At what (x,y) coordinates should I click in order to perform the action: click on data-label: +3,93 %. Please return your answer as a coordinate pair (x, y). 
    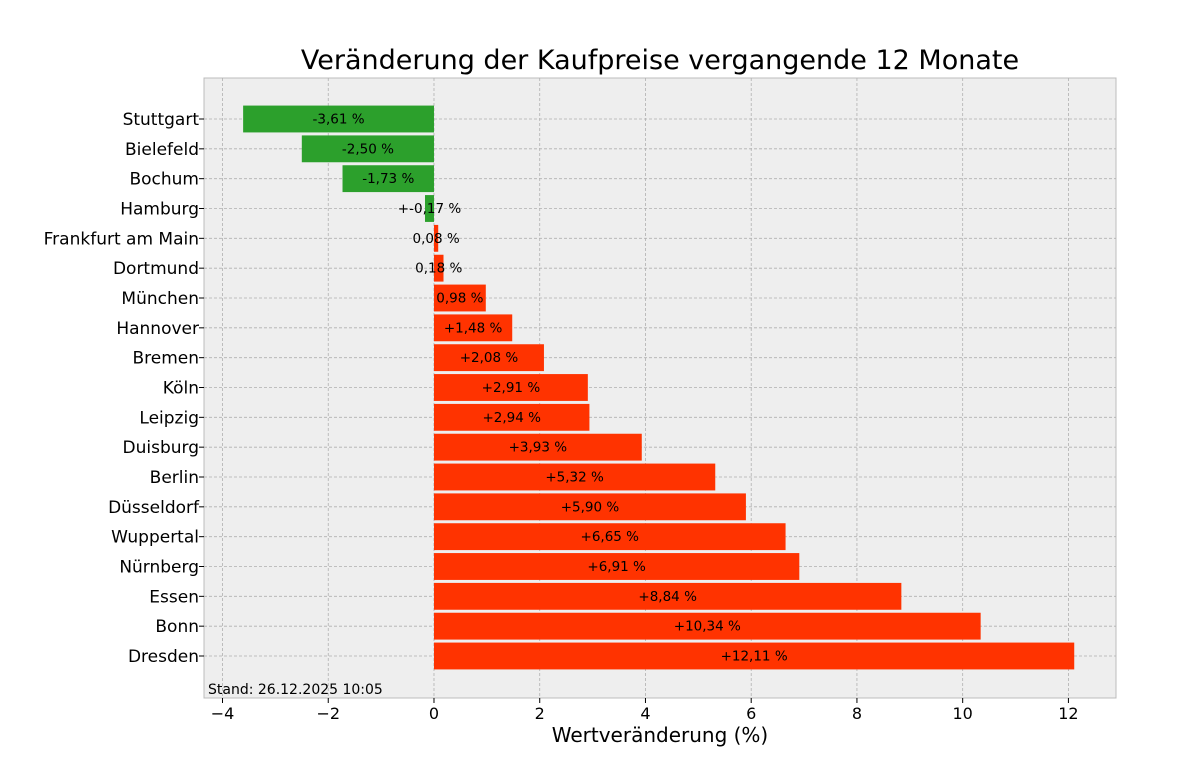
    Looking at the image, I should click on (538, 448).